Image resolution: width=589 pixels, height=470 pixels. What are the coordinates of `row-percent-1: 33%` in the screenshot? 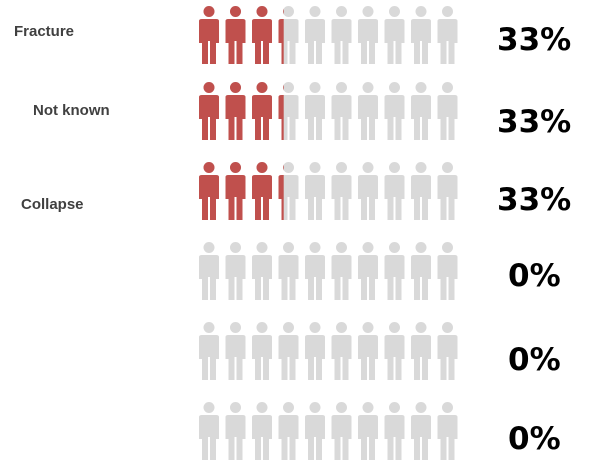 It's located at (534, 40).